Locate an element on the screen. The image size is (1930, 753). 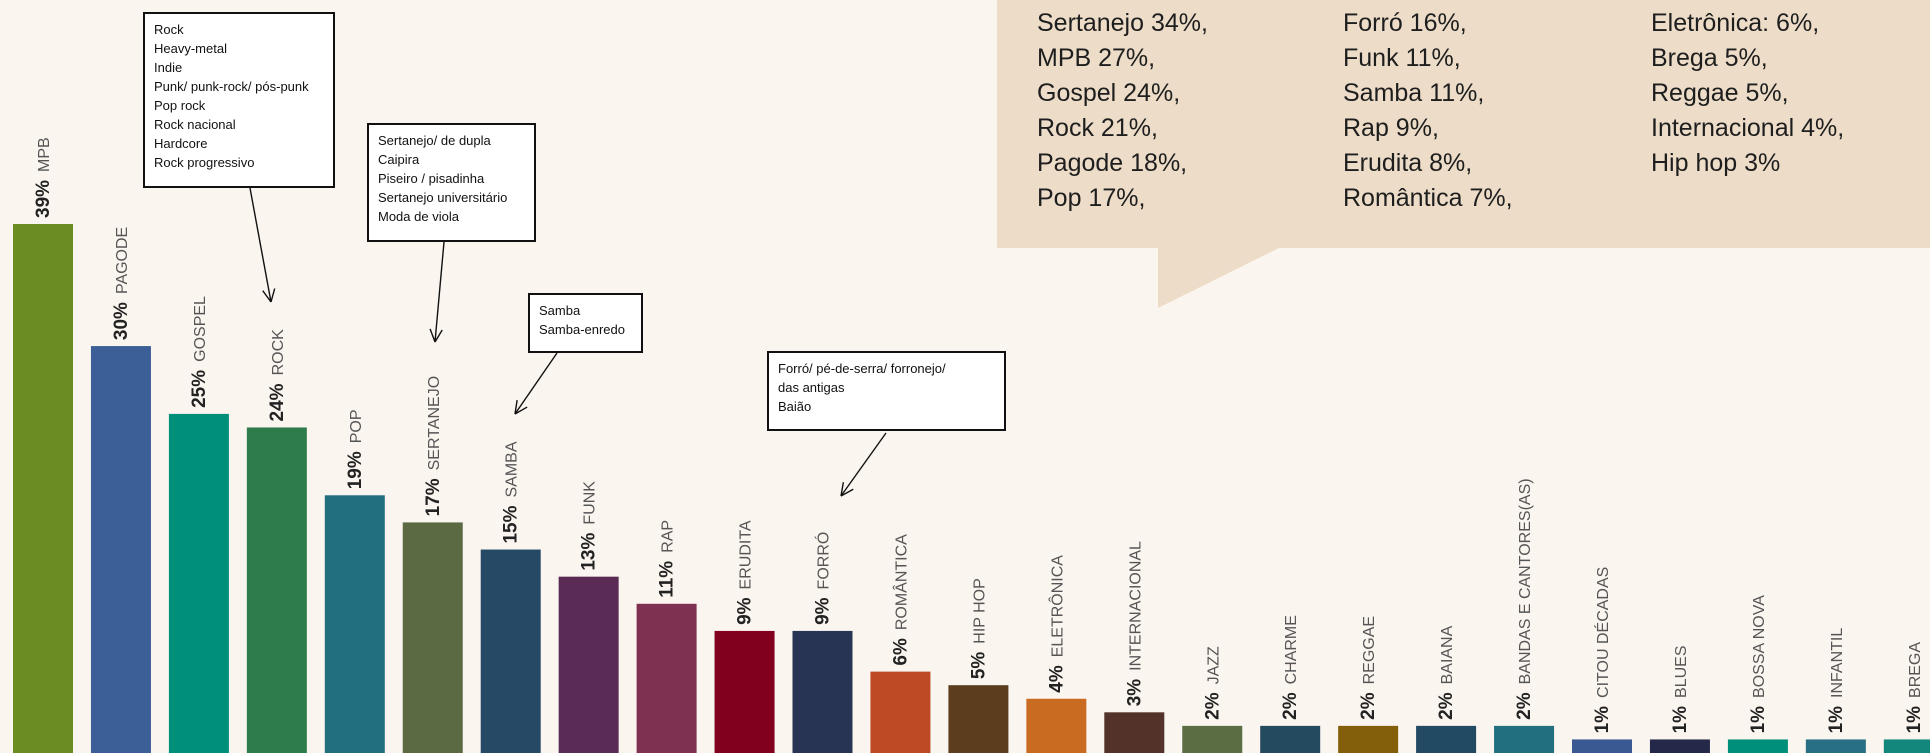
callout-line: Sertanejo/ de dupla is located at coordinates (434, 140).